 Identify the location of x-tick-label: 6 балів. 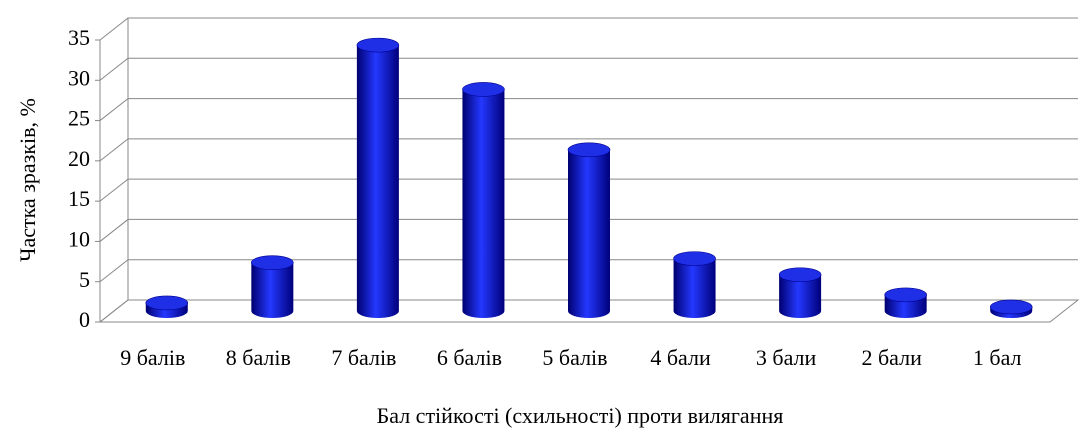
(469, 357).